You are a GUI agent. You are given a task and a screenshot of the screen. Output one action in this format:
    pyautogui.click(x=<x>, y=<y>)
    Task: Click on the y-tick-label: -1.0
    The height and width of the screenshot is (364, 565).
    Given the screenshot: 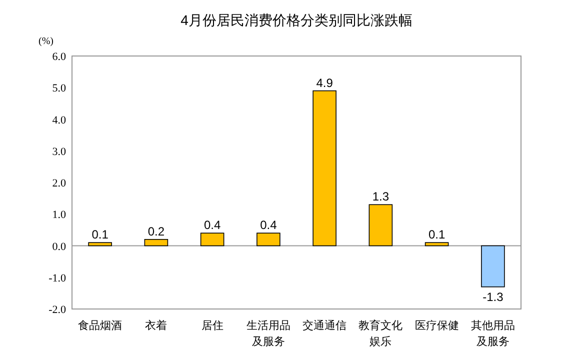 What is the action you would take?
    pyautogui.click(x=57, y=278)
    